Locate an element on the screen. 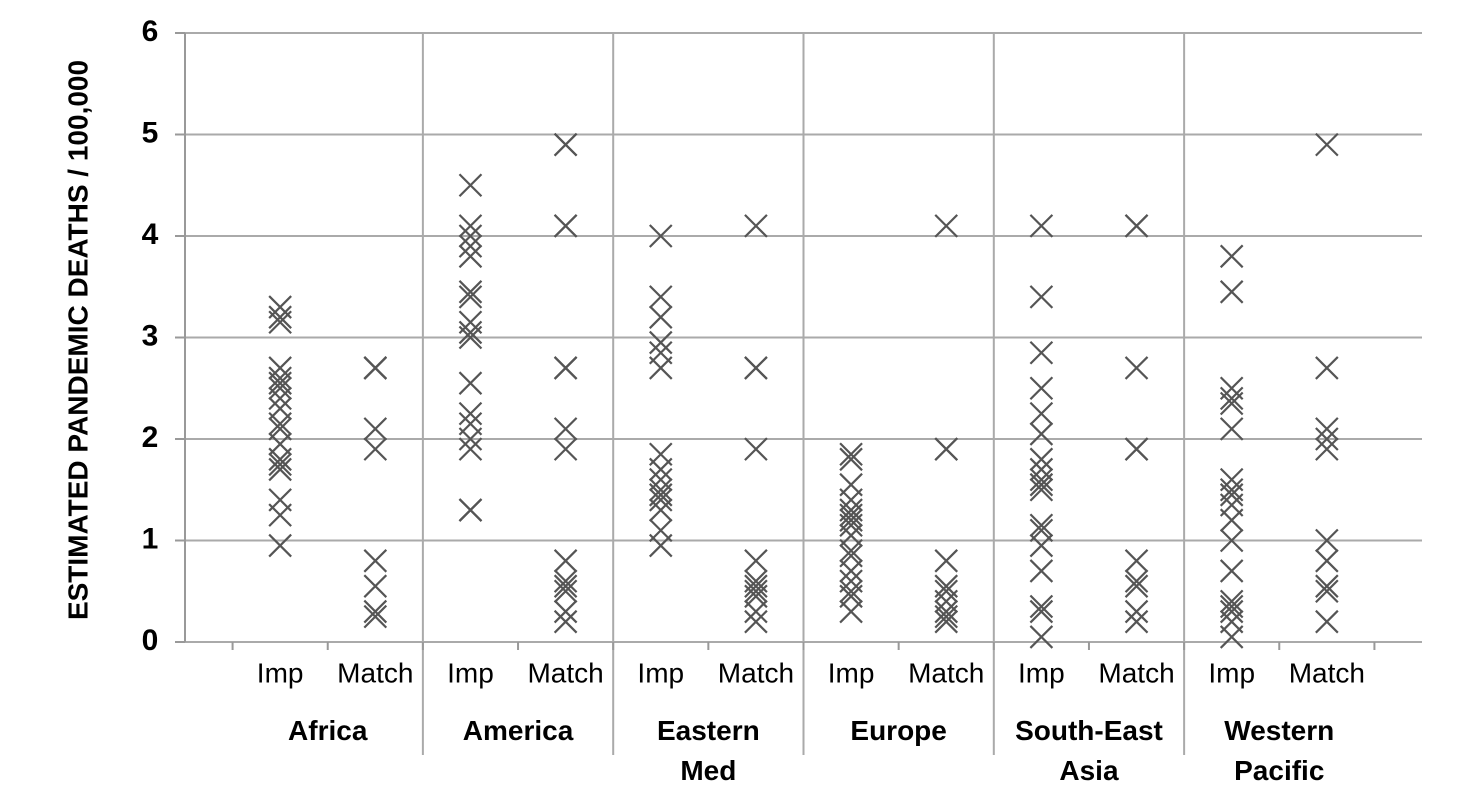  y-tick-label: 1 is located at coordinates (150, 538).